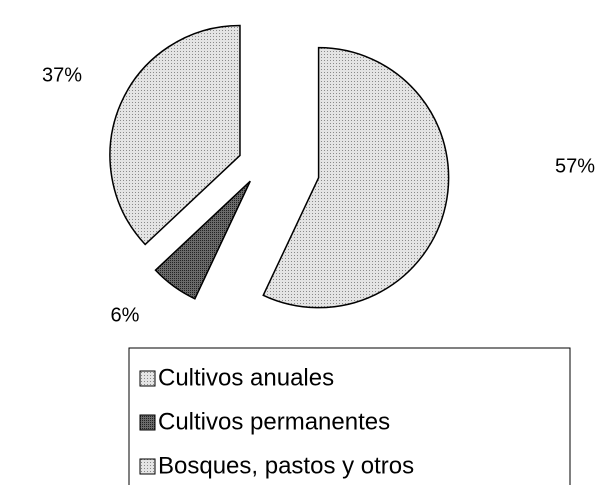  I want to click on data-label: 57%, so click(575, 166).